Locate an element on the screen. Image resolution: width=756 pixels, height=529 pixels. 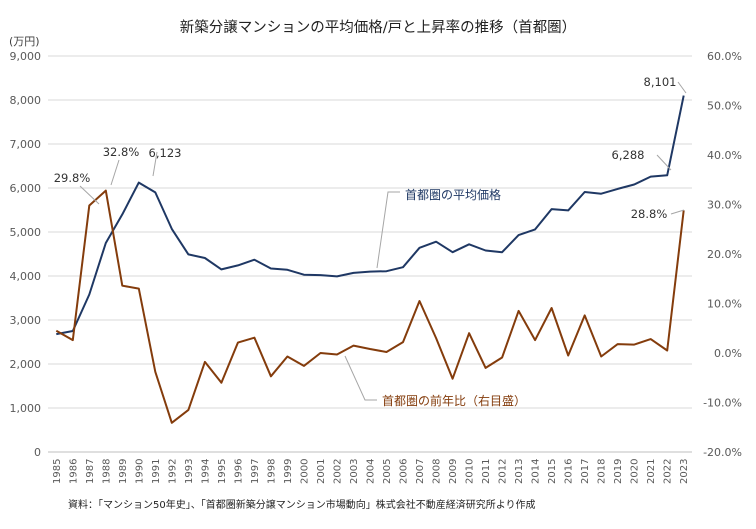
x-tick-label: 1997 is located at coordinates (255, 471).